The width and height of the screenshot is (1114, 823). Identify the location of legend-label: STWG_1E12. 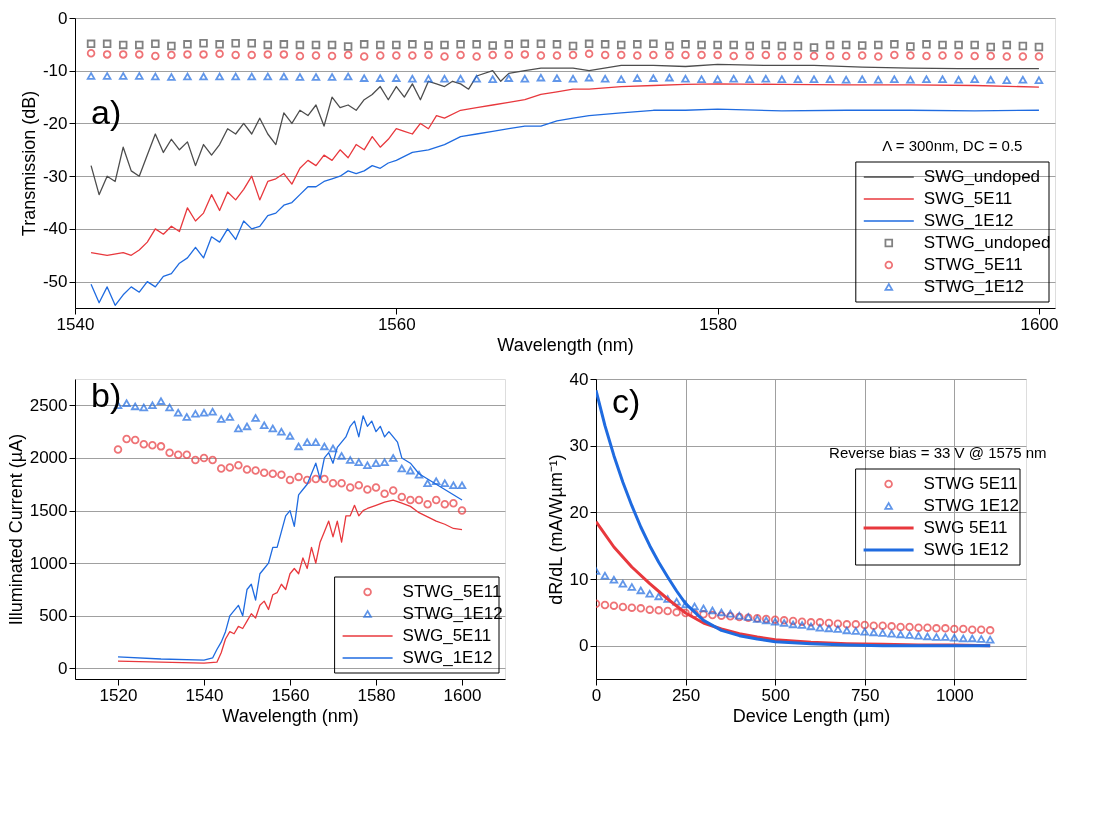
(973, 286).